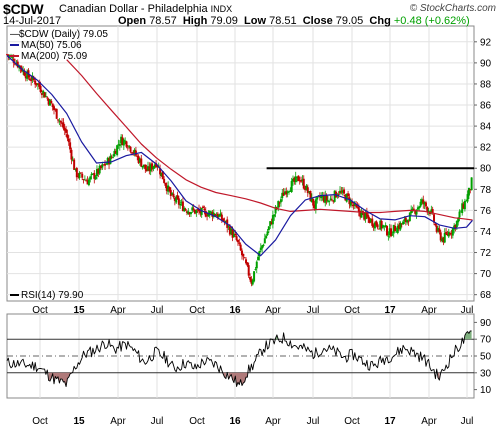  What do you see at coordinates (239, 359) in the screenshot?
I see `rsi-series` at bounding box center [239, 359].